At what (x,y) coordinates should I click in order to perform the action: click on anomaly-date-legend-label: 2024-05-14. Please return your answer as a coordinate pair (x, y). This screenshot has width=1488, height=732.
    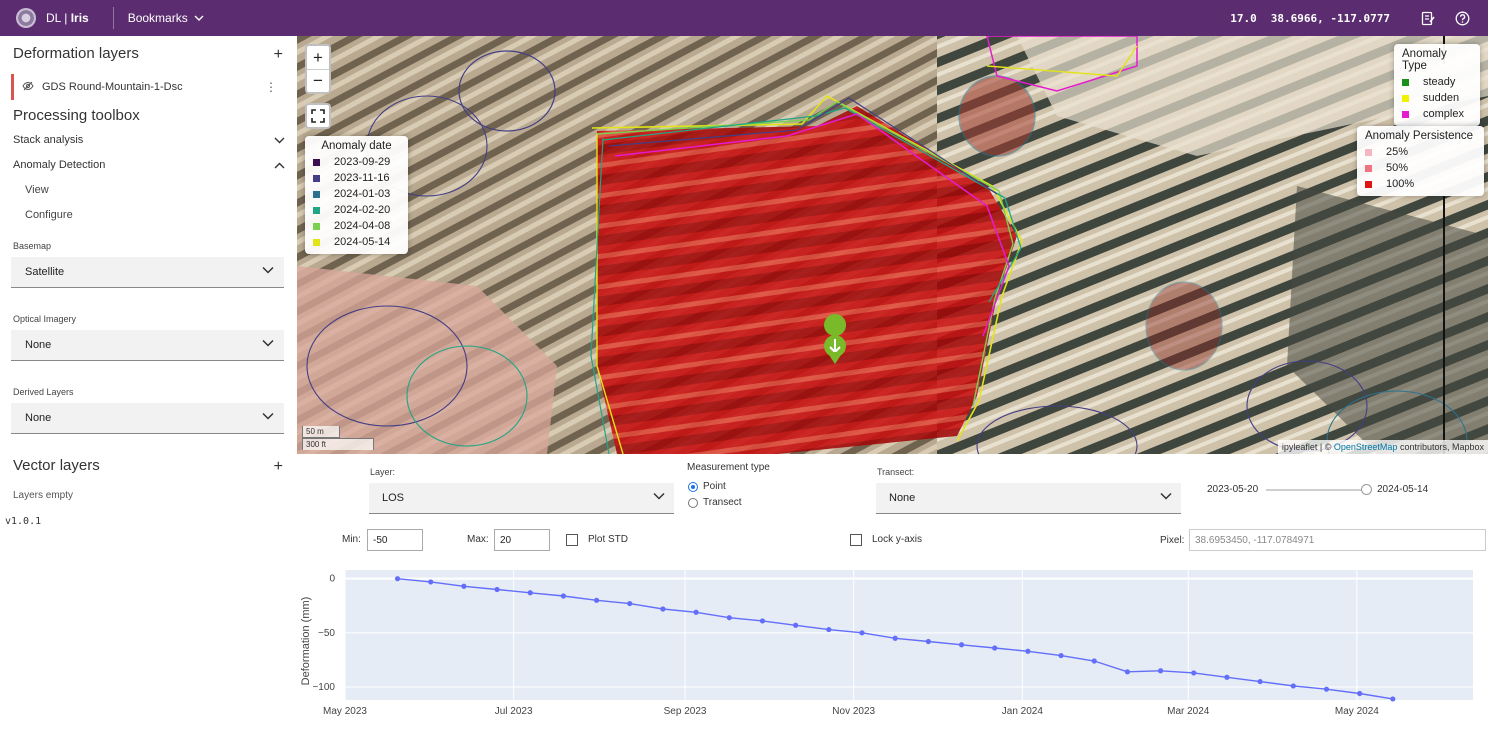
    Looking at the image, I should click on (362, 242).